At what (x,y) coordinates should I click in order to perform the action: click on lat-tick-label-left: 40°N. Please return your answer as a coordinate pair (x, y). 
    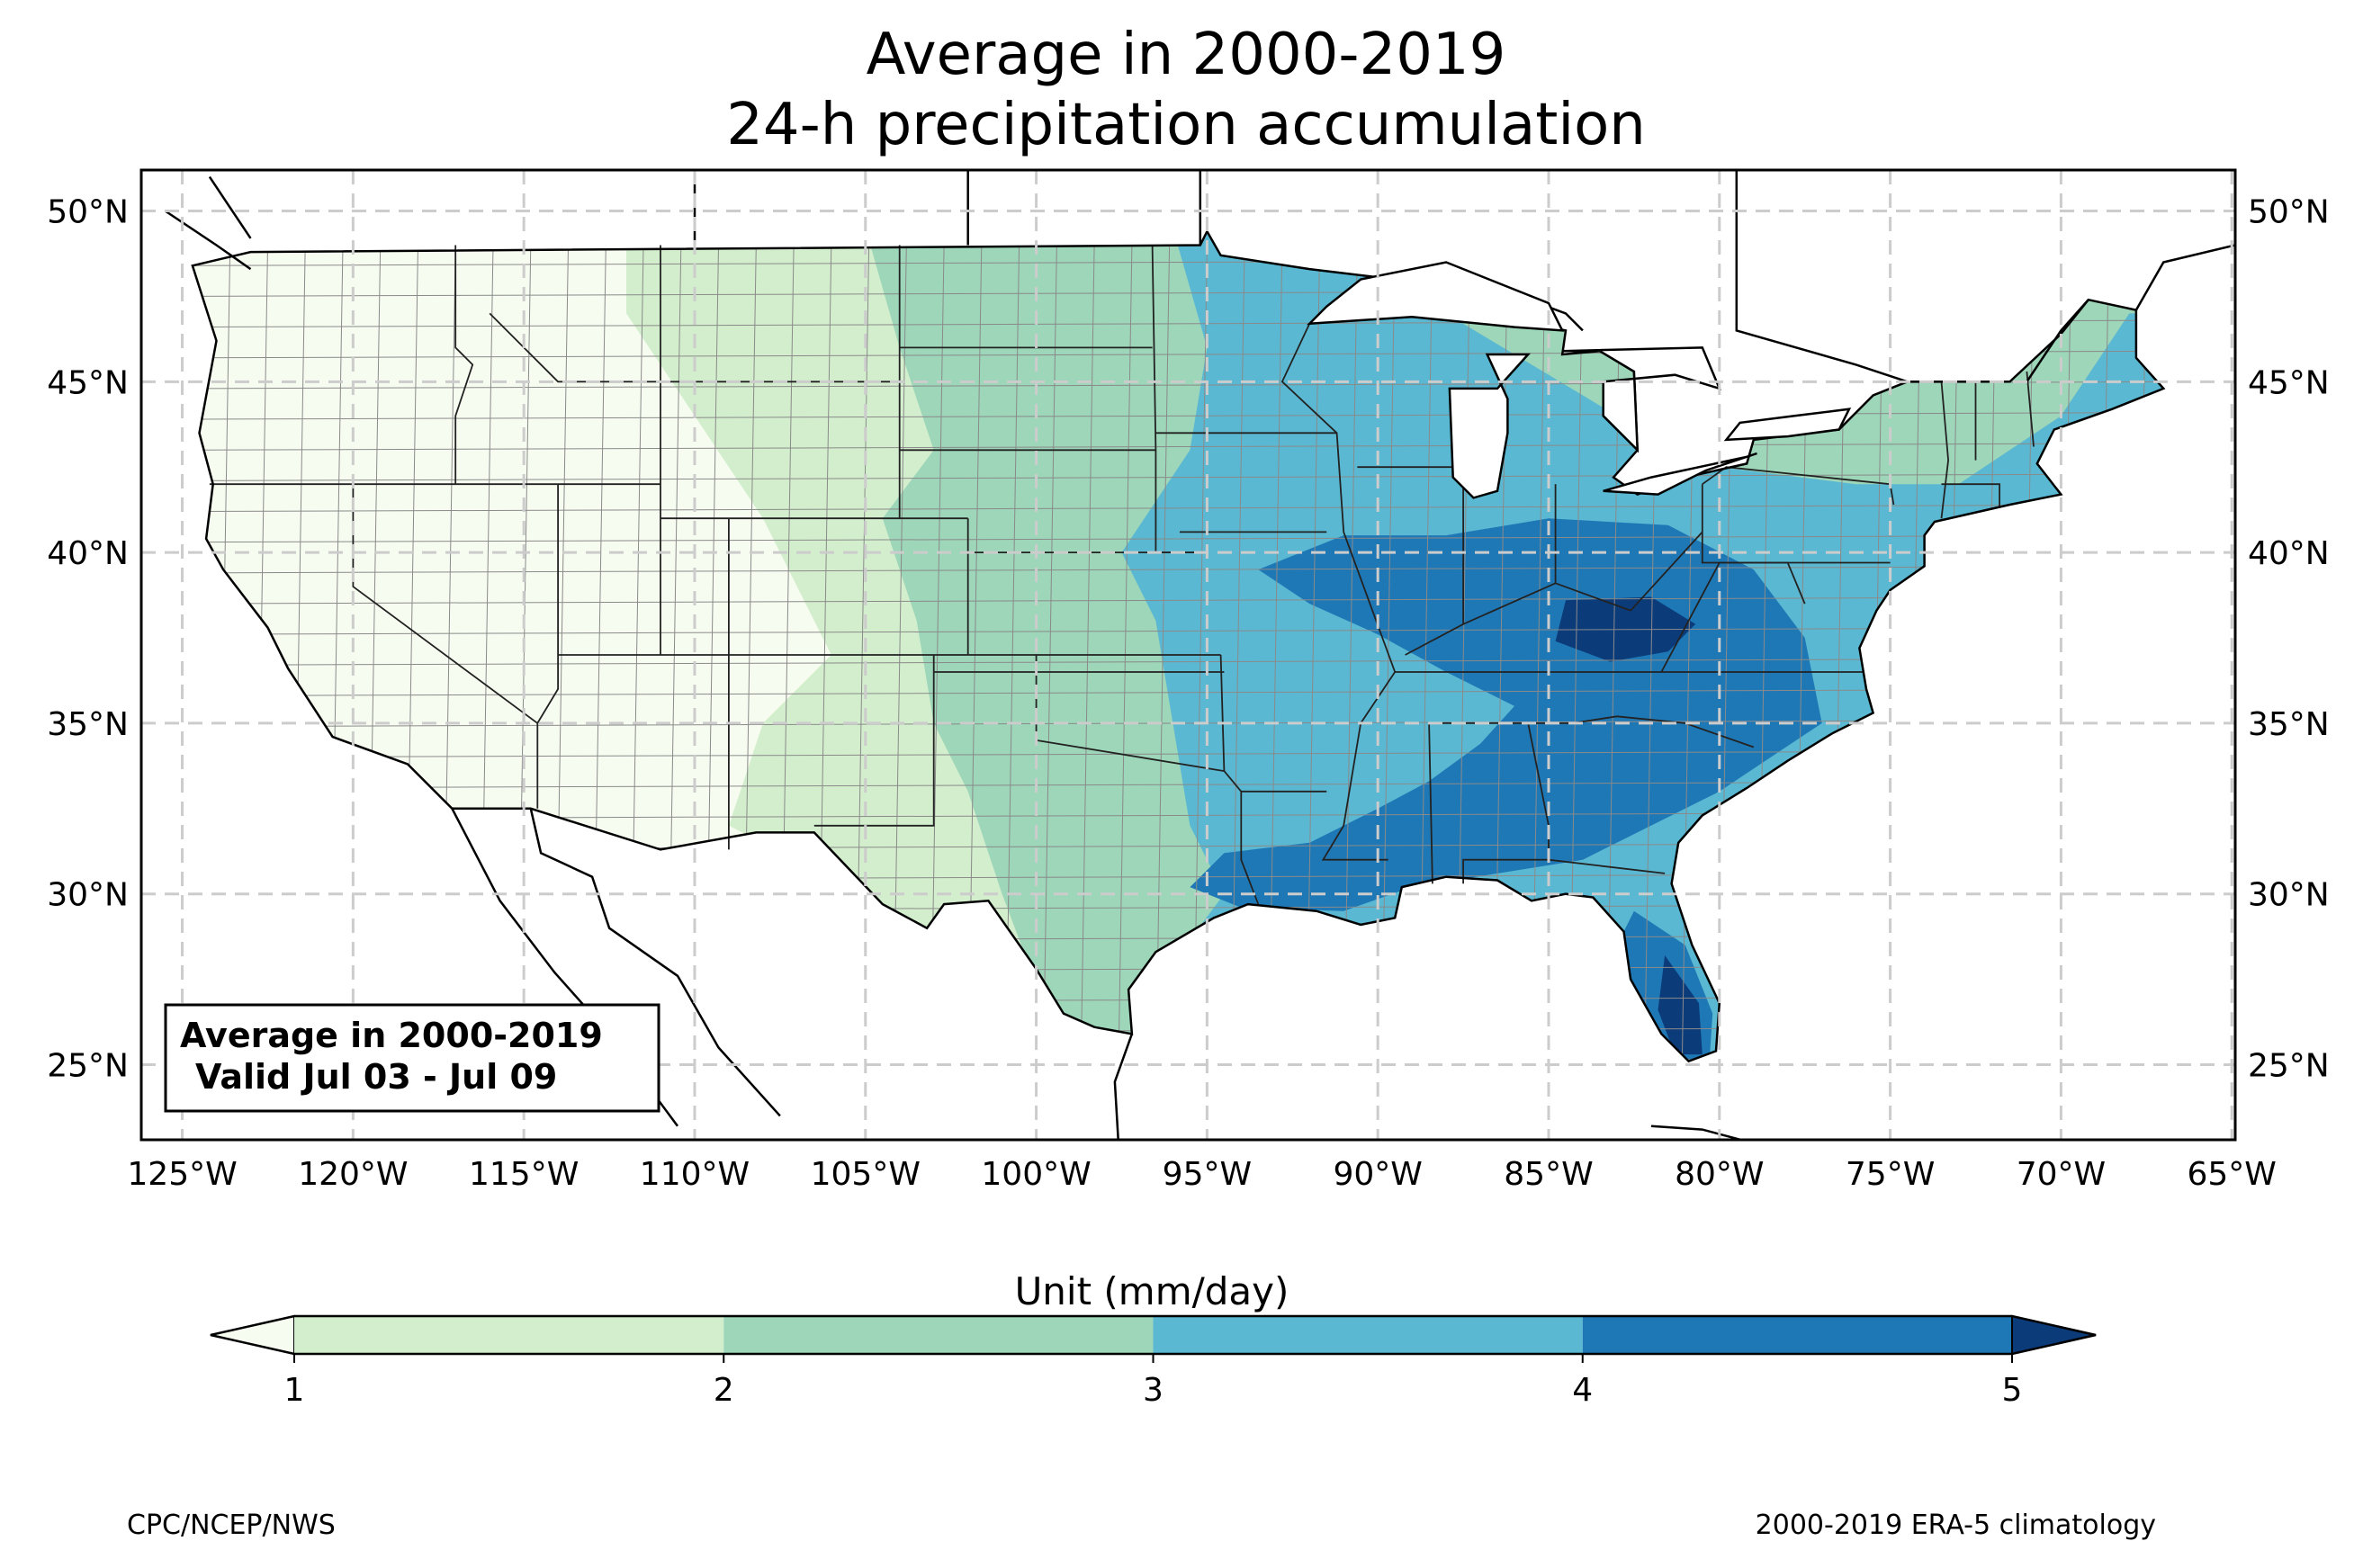
    Looking at the image, I should click on (88, 553).